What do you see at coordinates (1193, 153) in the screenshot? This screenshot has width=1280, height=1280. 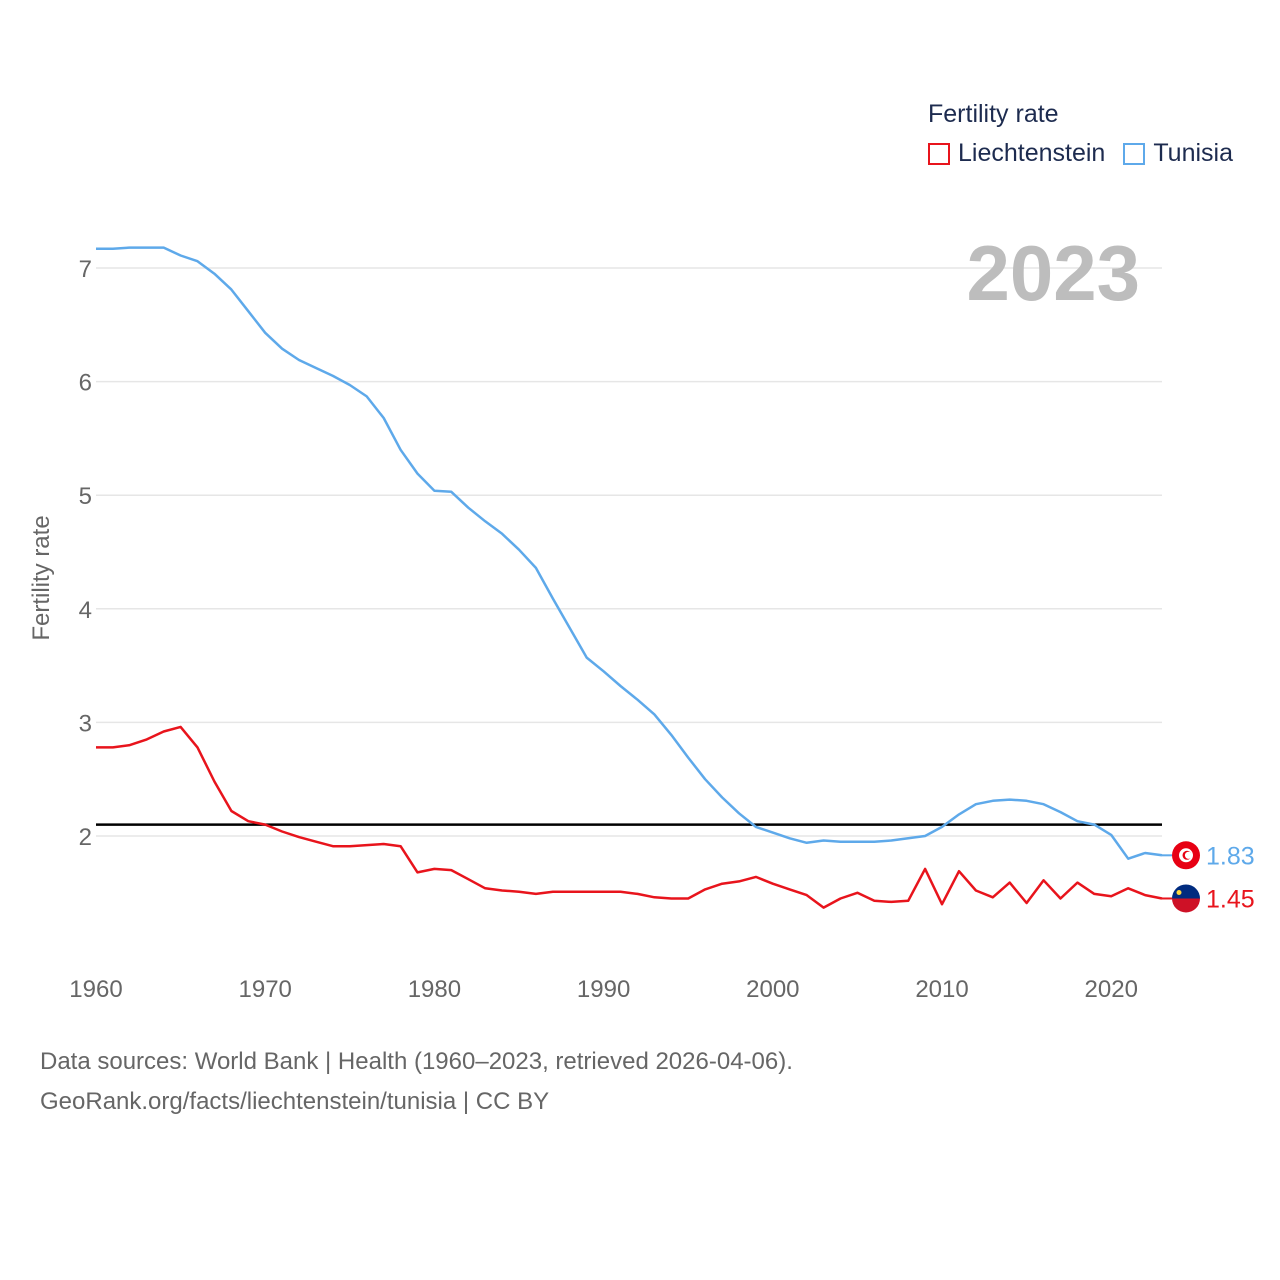 I see `legend-label-tunisia: Tunisia` at bounding box center [1193, 153].